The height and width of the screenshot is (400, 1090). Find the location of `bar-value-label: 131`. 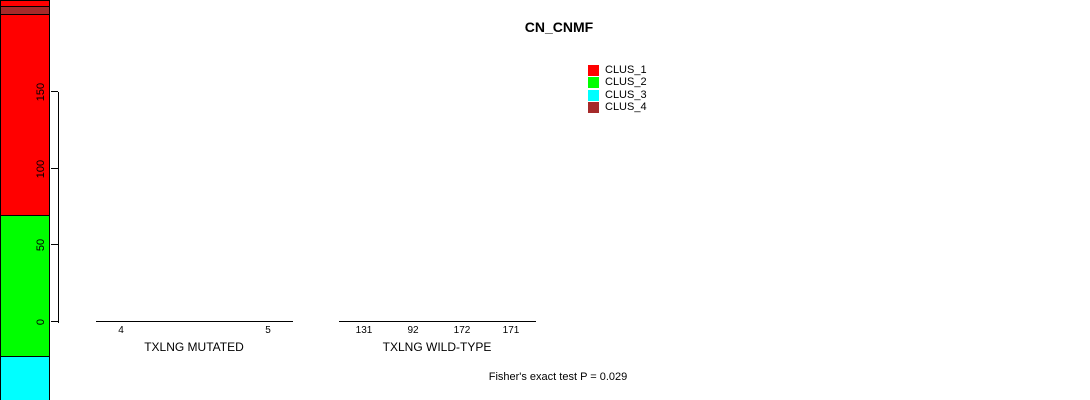

bar-value-label: 131 is located at coordinates (364, 330).